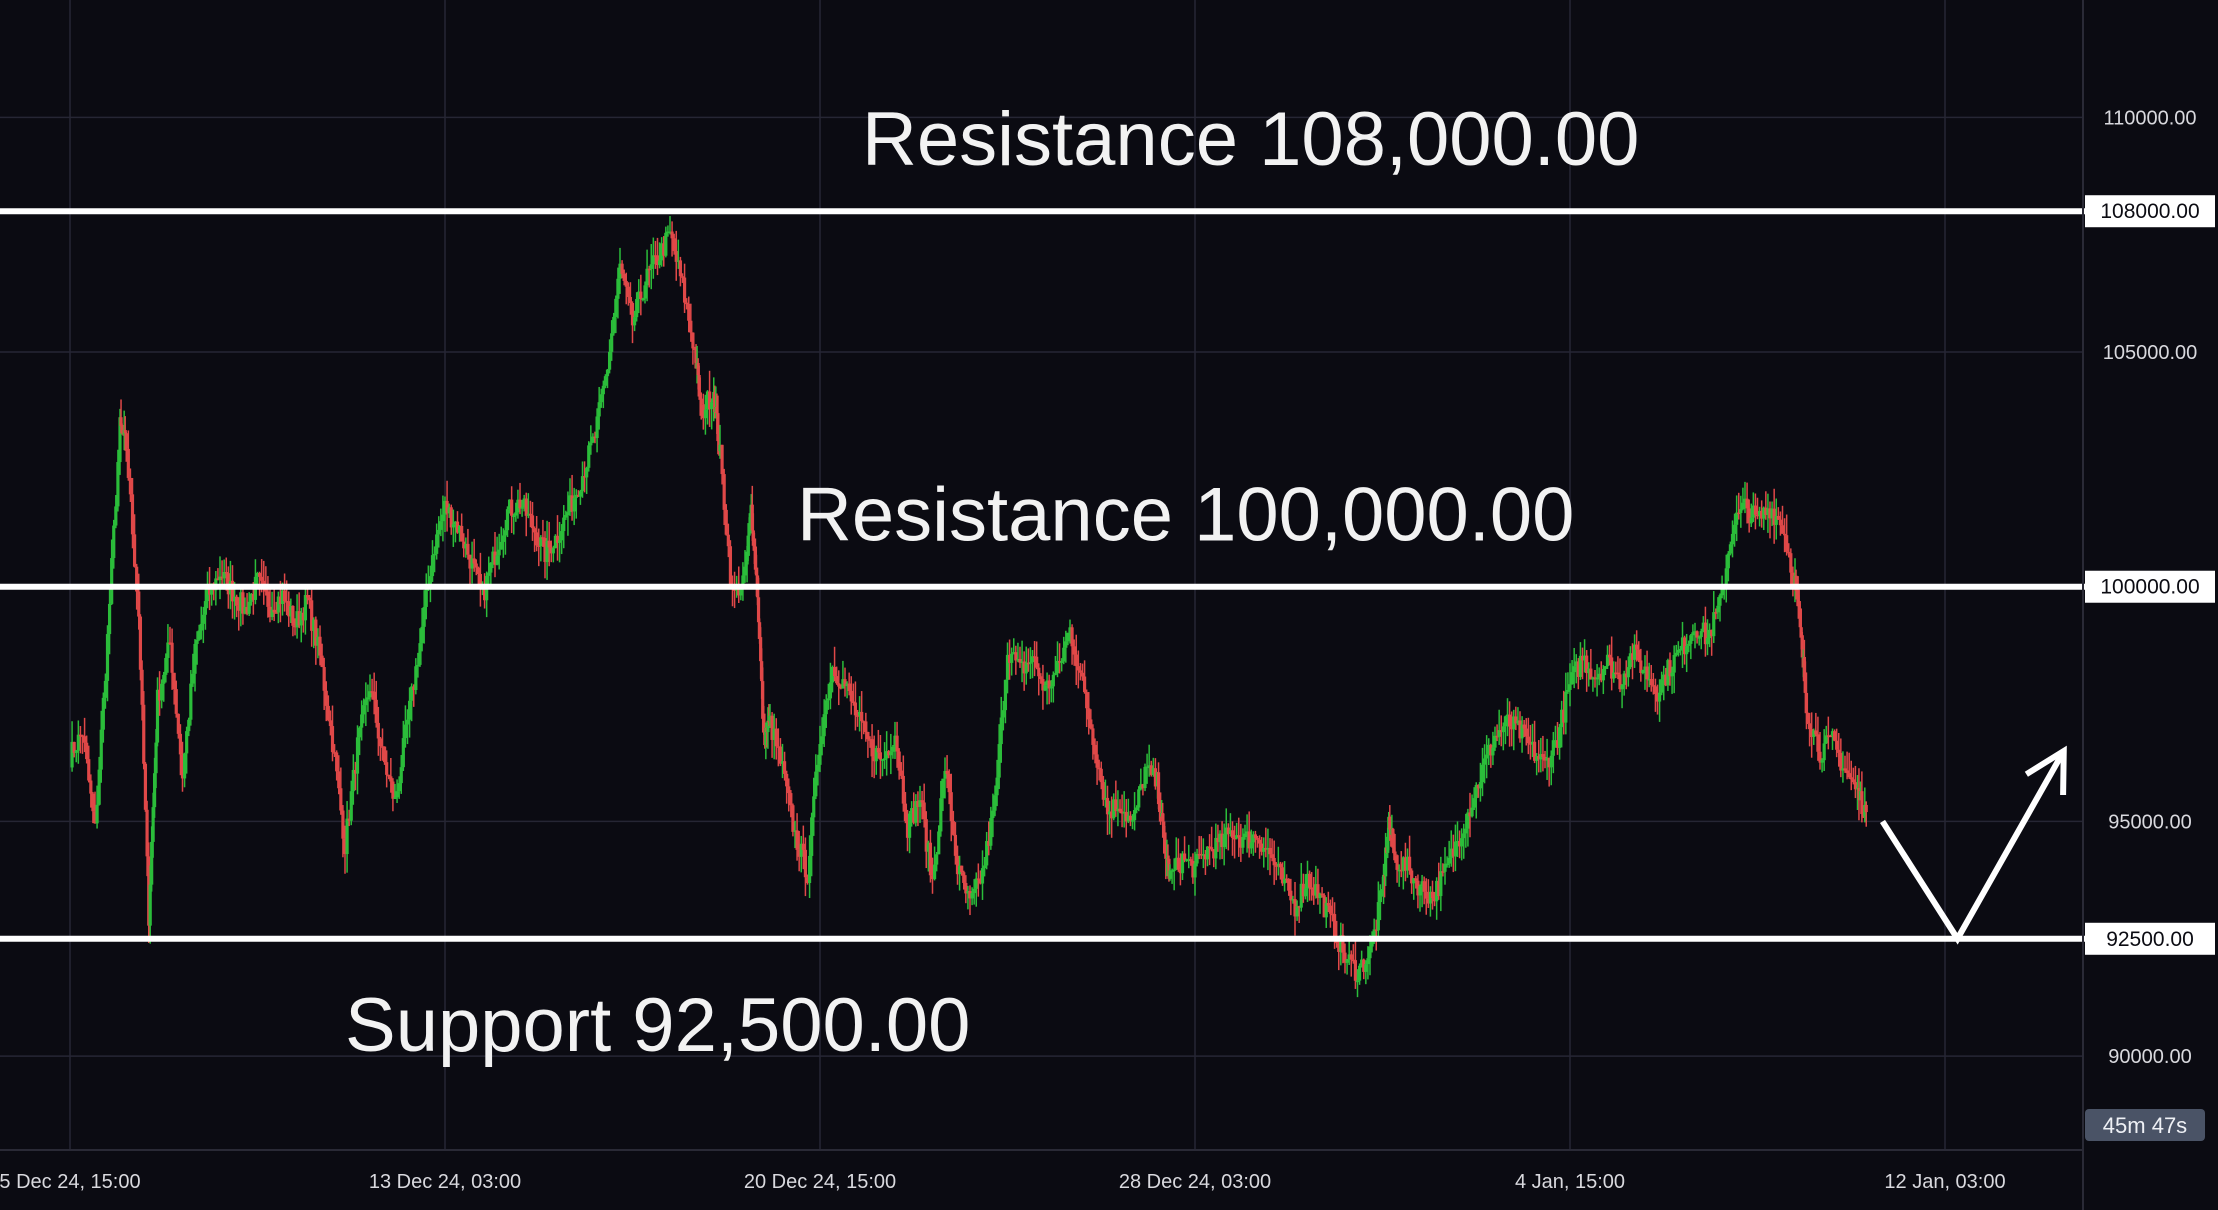  What do you see at coordinates (1570, 1182) in the screenshot?
I see `x-tick-label: 4 Jan, 15:00` at bounding box center [1570, 1182].